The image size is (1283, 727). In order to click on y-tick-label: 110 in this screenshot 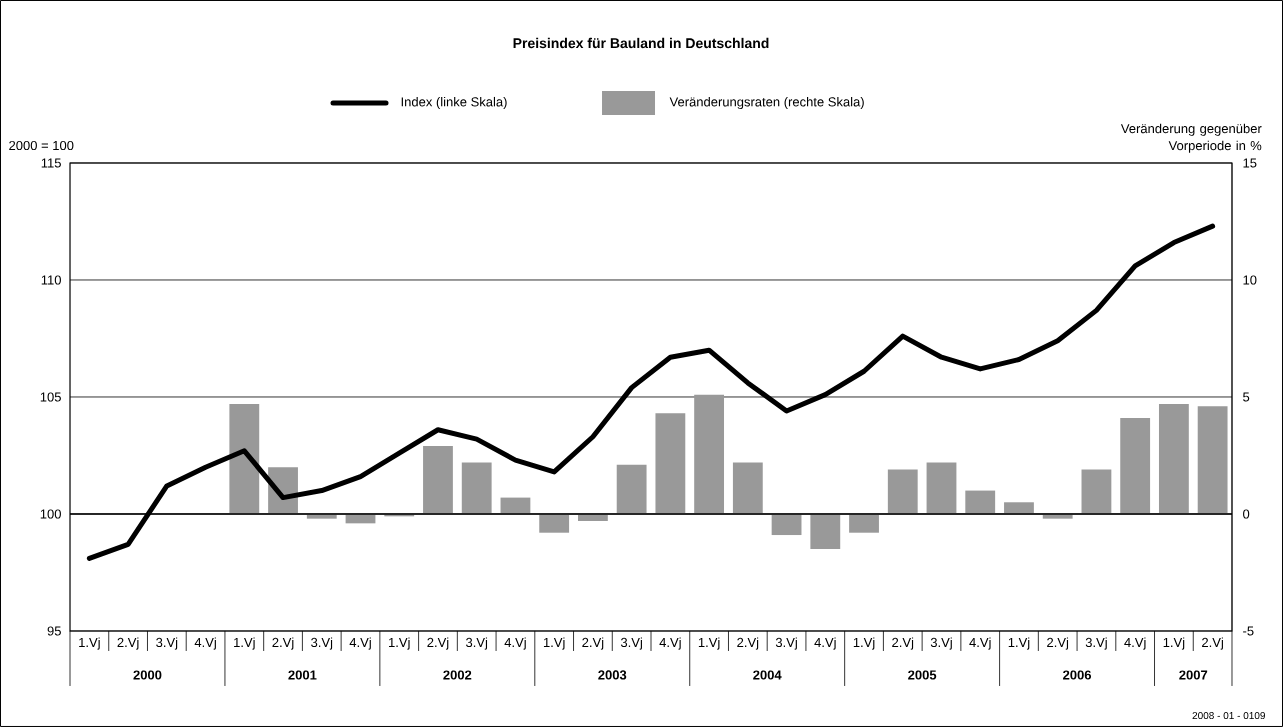, I will do `click(51, 280)`.